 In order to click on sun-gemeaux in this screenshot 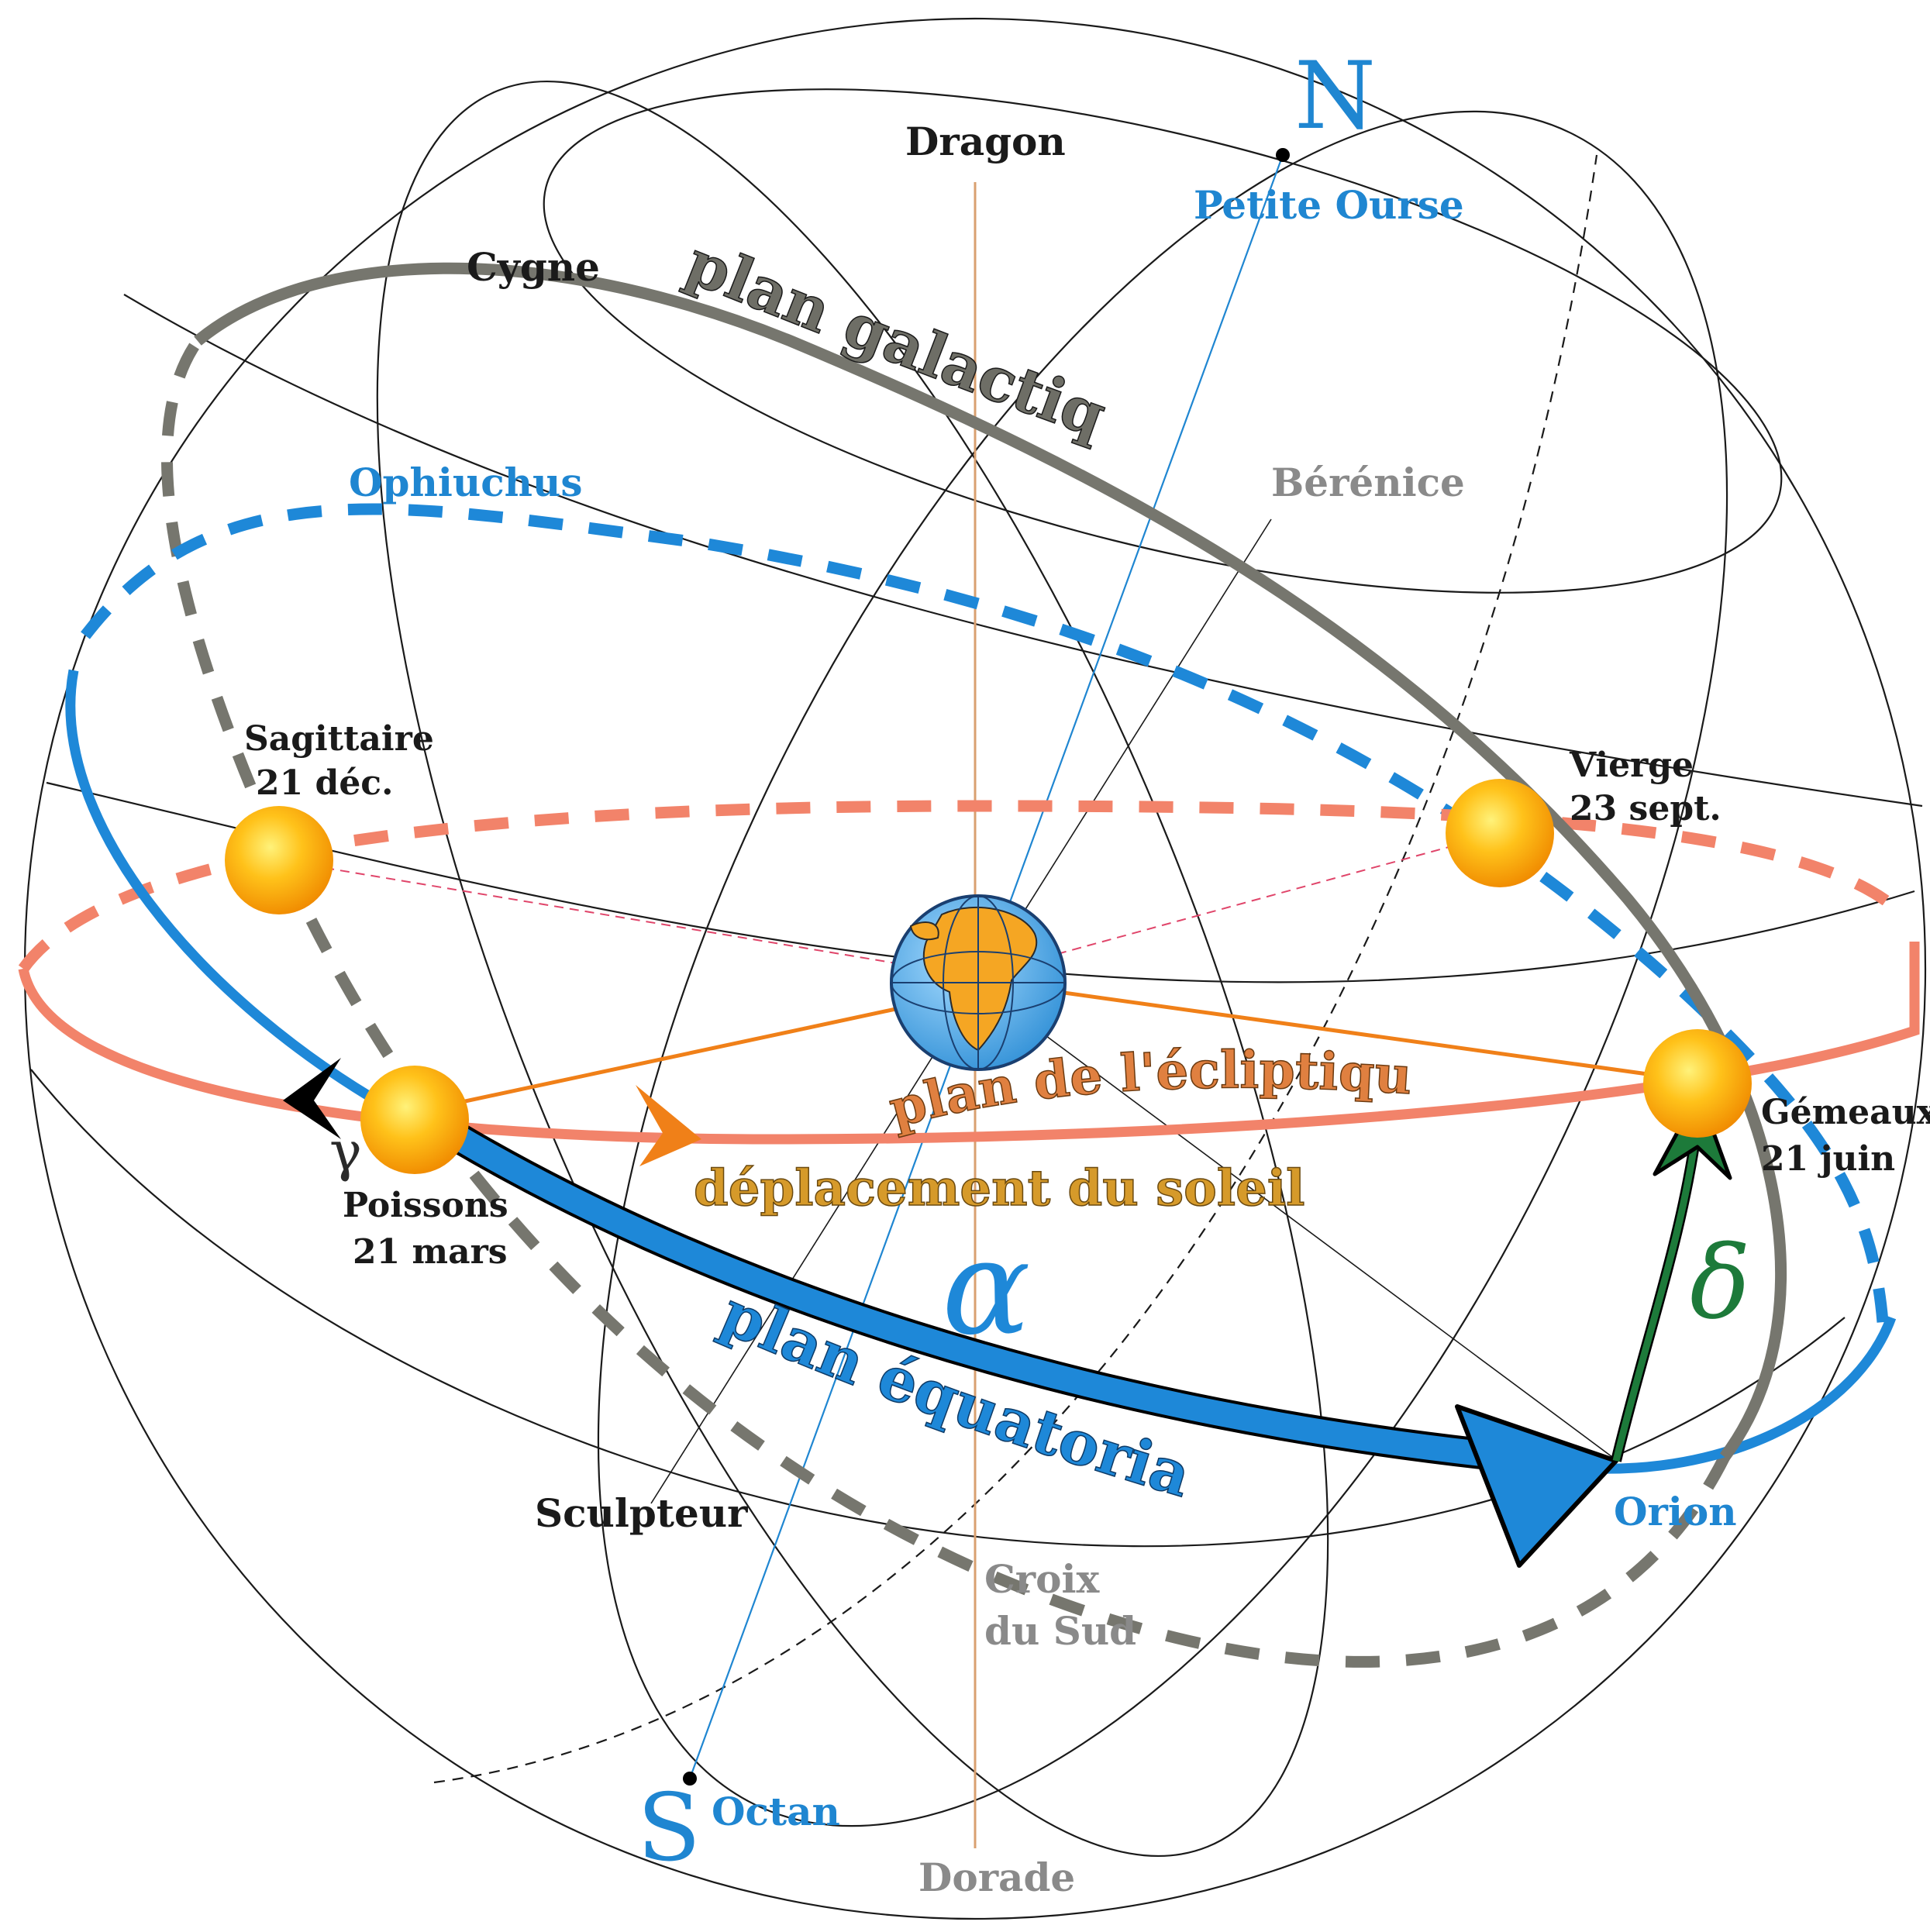, I will do `click(1697, 1083)`.